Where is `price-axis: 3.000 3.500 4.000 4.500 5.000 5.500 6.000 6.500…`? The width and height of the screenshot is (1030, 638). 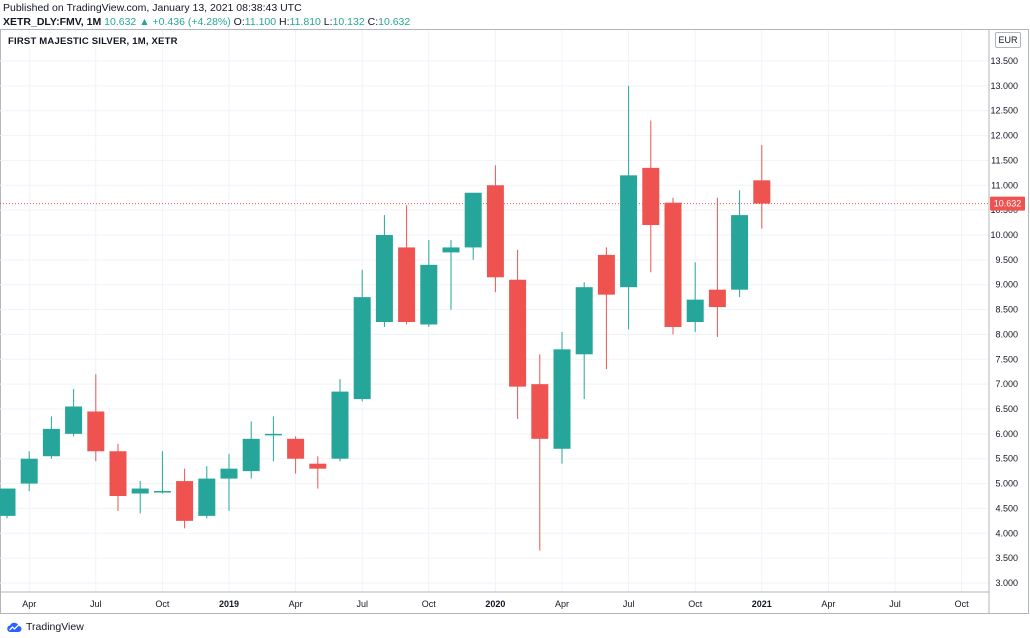
price-axis: 3.000 3.500 4.000 4.500 5.000 5.500 6.000 6.500… is located at coordinates (1004, 322).